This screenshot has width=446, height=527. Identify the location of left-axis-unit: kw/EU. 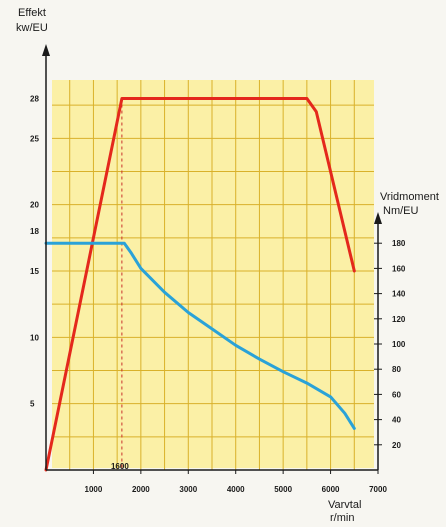
(32, 28).